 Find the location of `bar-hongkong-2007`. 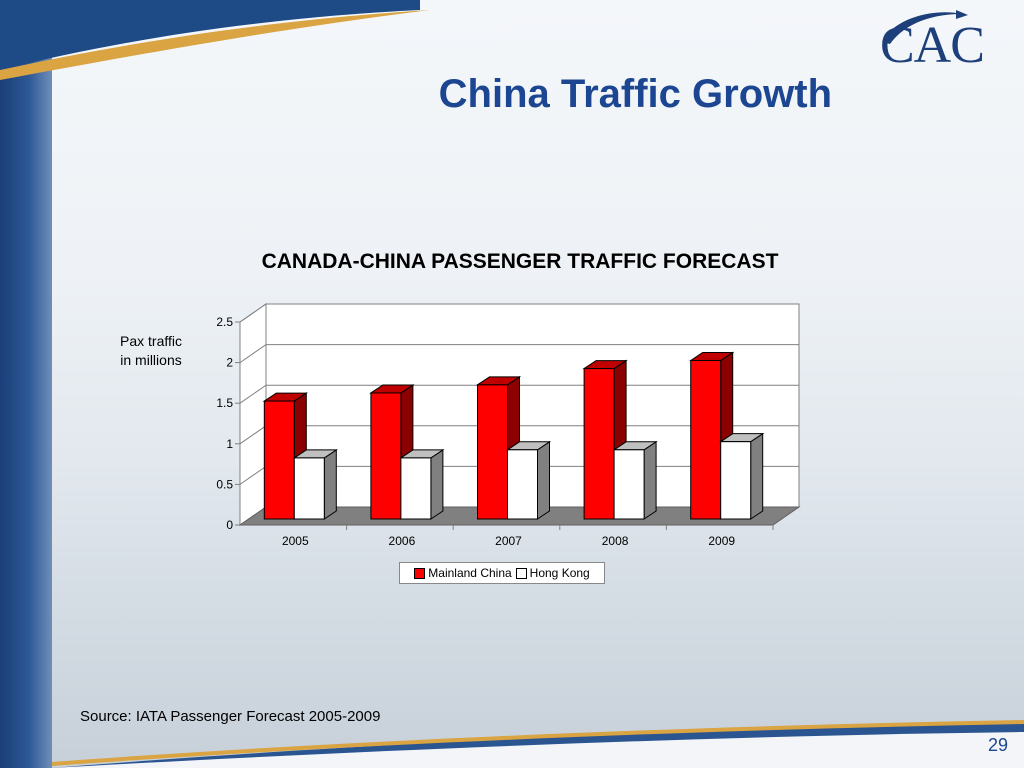

bar-hongkong-2007 is located at coordinates (528, 480).